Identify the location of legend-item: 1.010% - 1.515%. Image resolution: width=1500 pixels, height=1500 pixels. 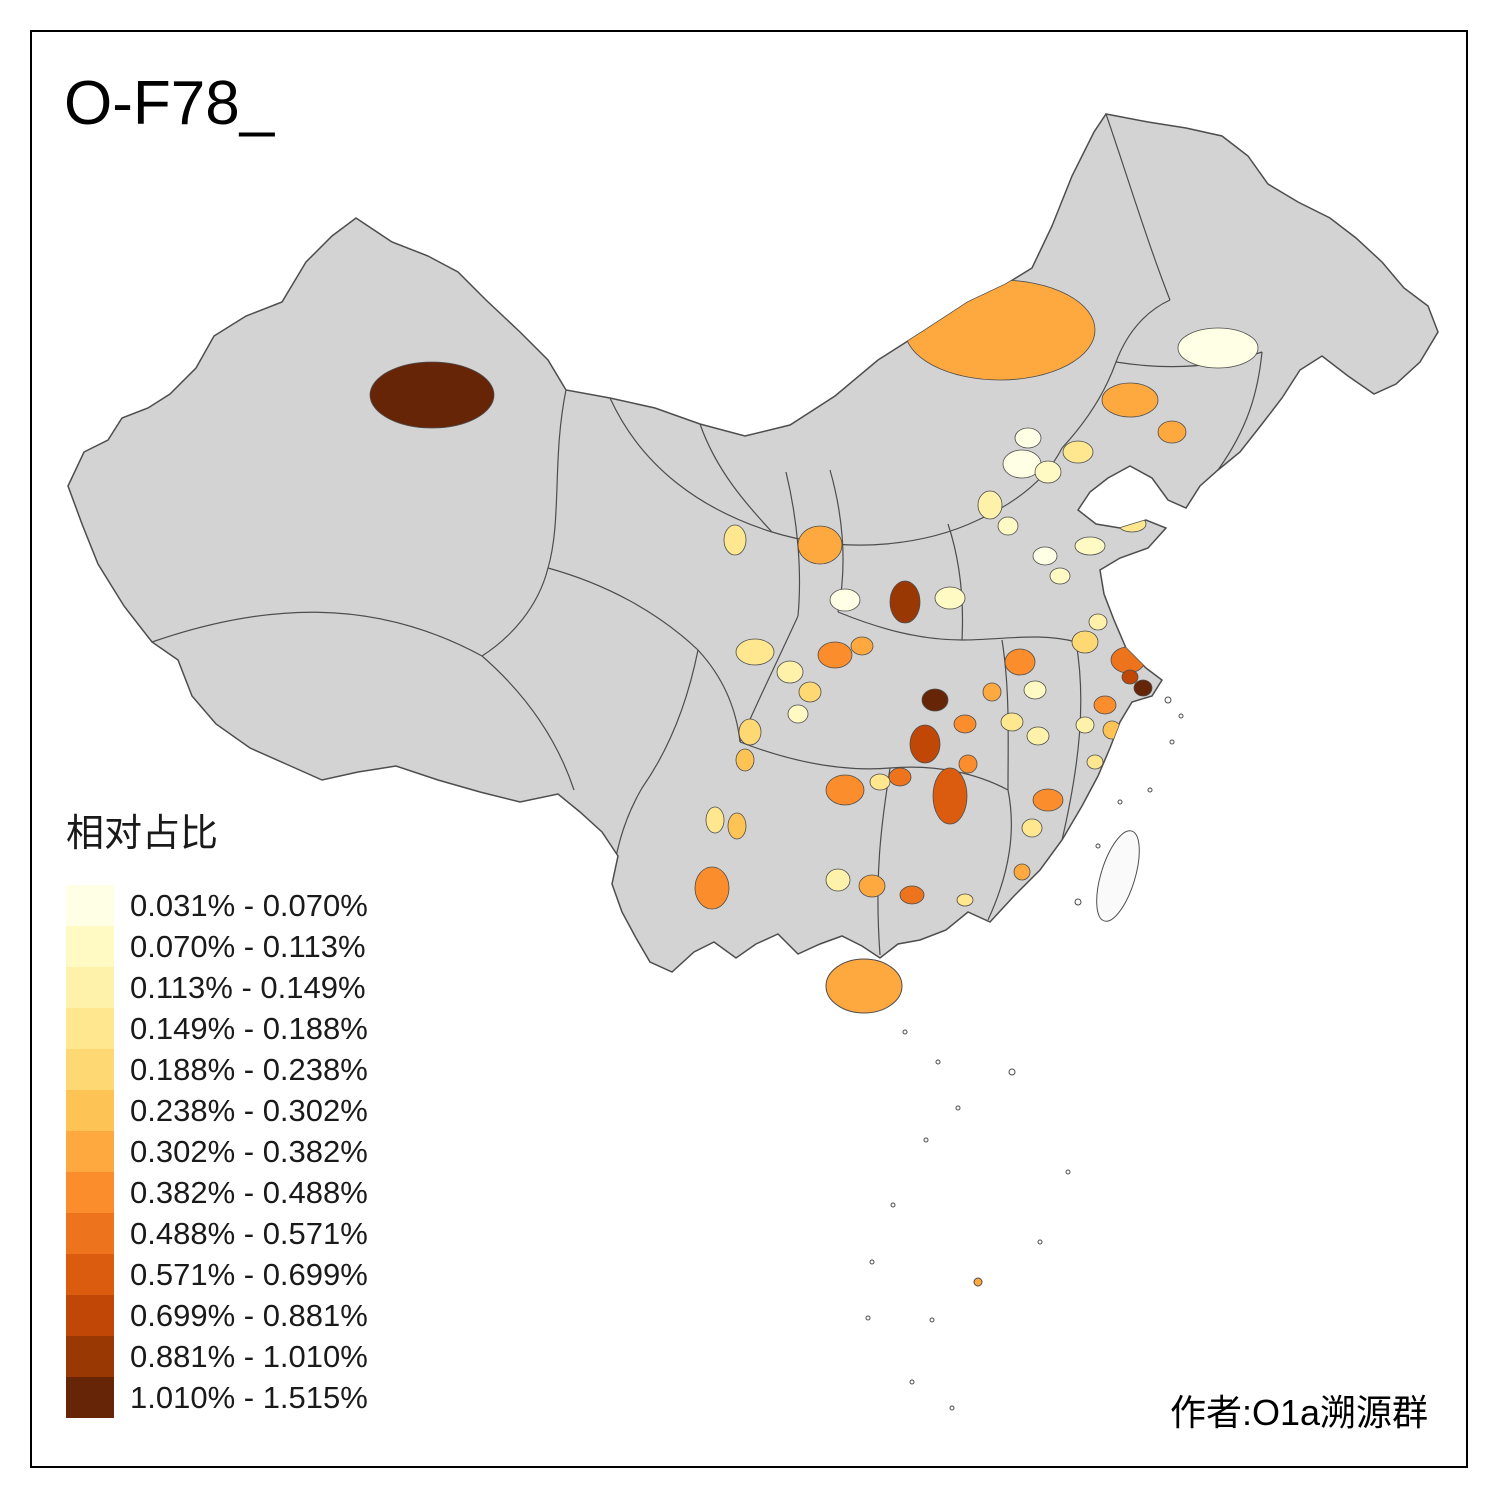
(217, 1397).